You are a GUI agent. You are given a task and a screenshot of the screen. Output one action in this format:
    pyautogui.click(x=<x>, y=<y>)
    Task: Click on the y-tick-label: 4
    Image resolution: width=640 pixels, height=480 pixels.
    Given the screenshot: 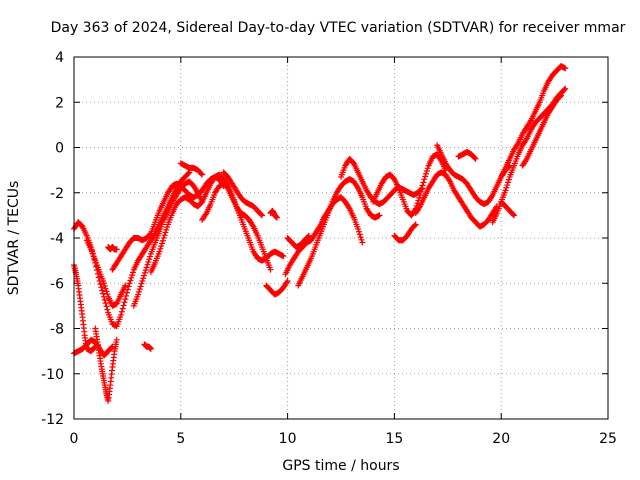 What is the action you would take?
    pyautogui.click(x=59, y=58)
    